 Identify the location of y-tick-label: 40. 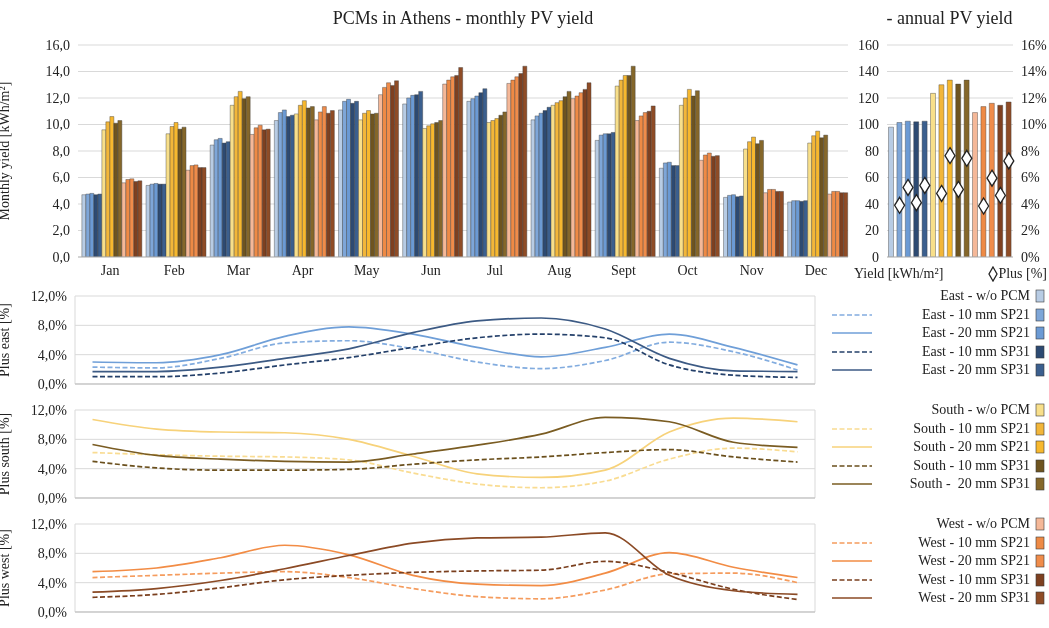
(872, 204).